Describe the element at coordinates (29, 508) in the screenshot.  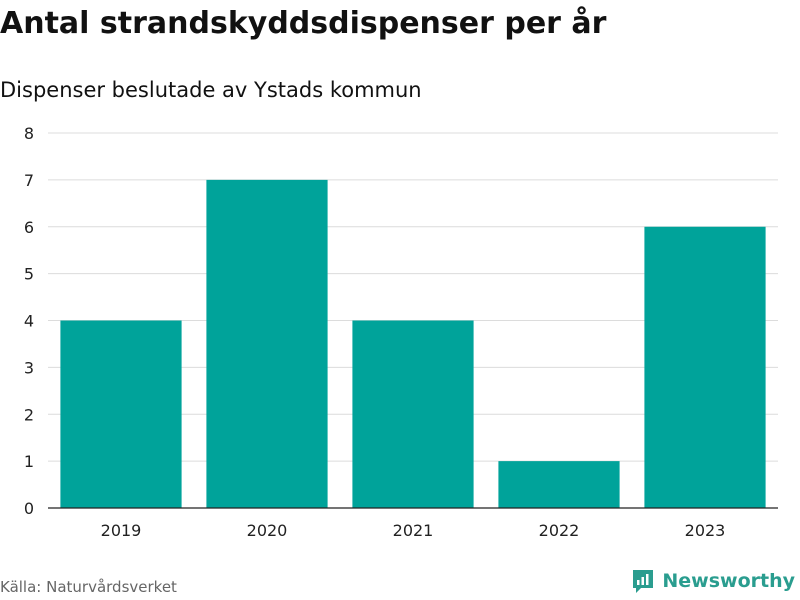
I see `y-tick-label: 0` at that location.